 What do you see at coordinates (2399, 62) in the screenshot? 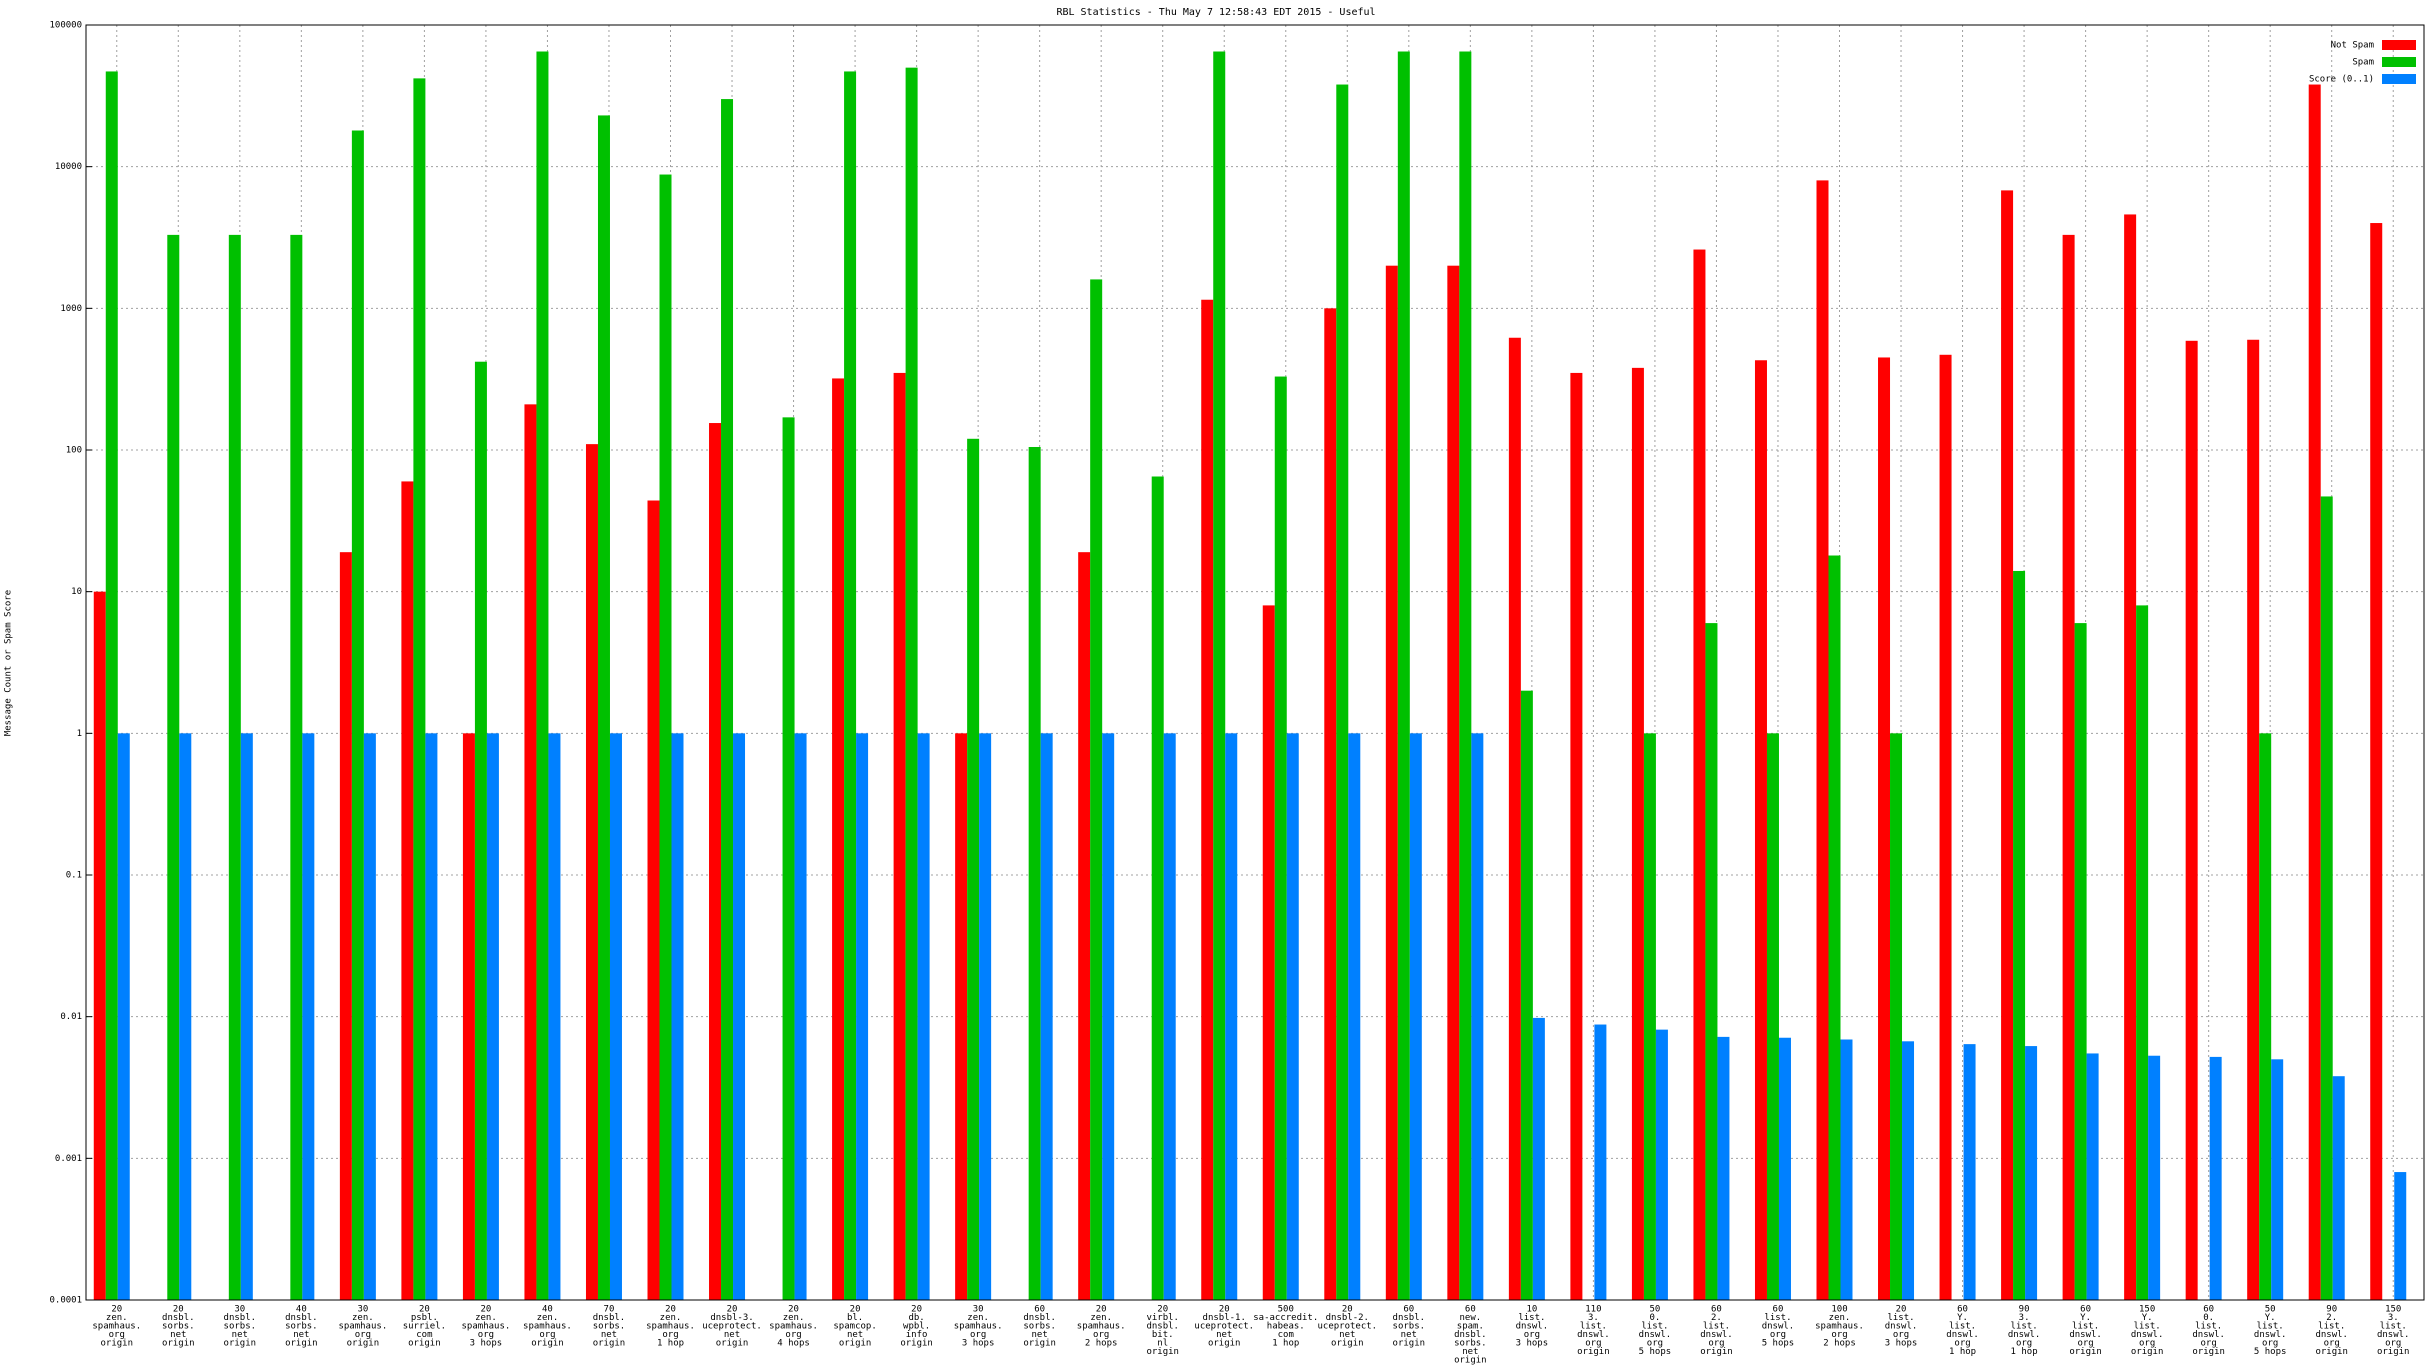
I see `legend-swatch` at bounding box center [2399, 62].